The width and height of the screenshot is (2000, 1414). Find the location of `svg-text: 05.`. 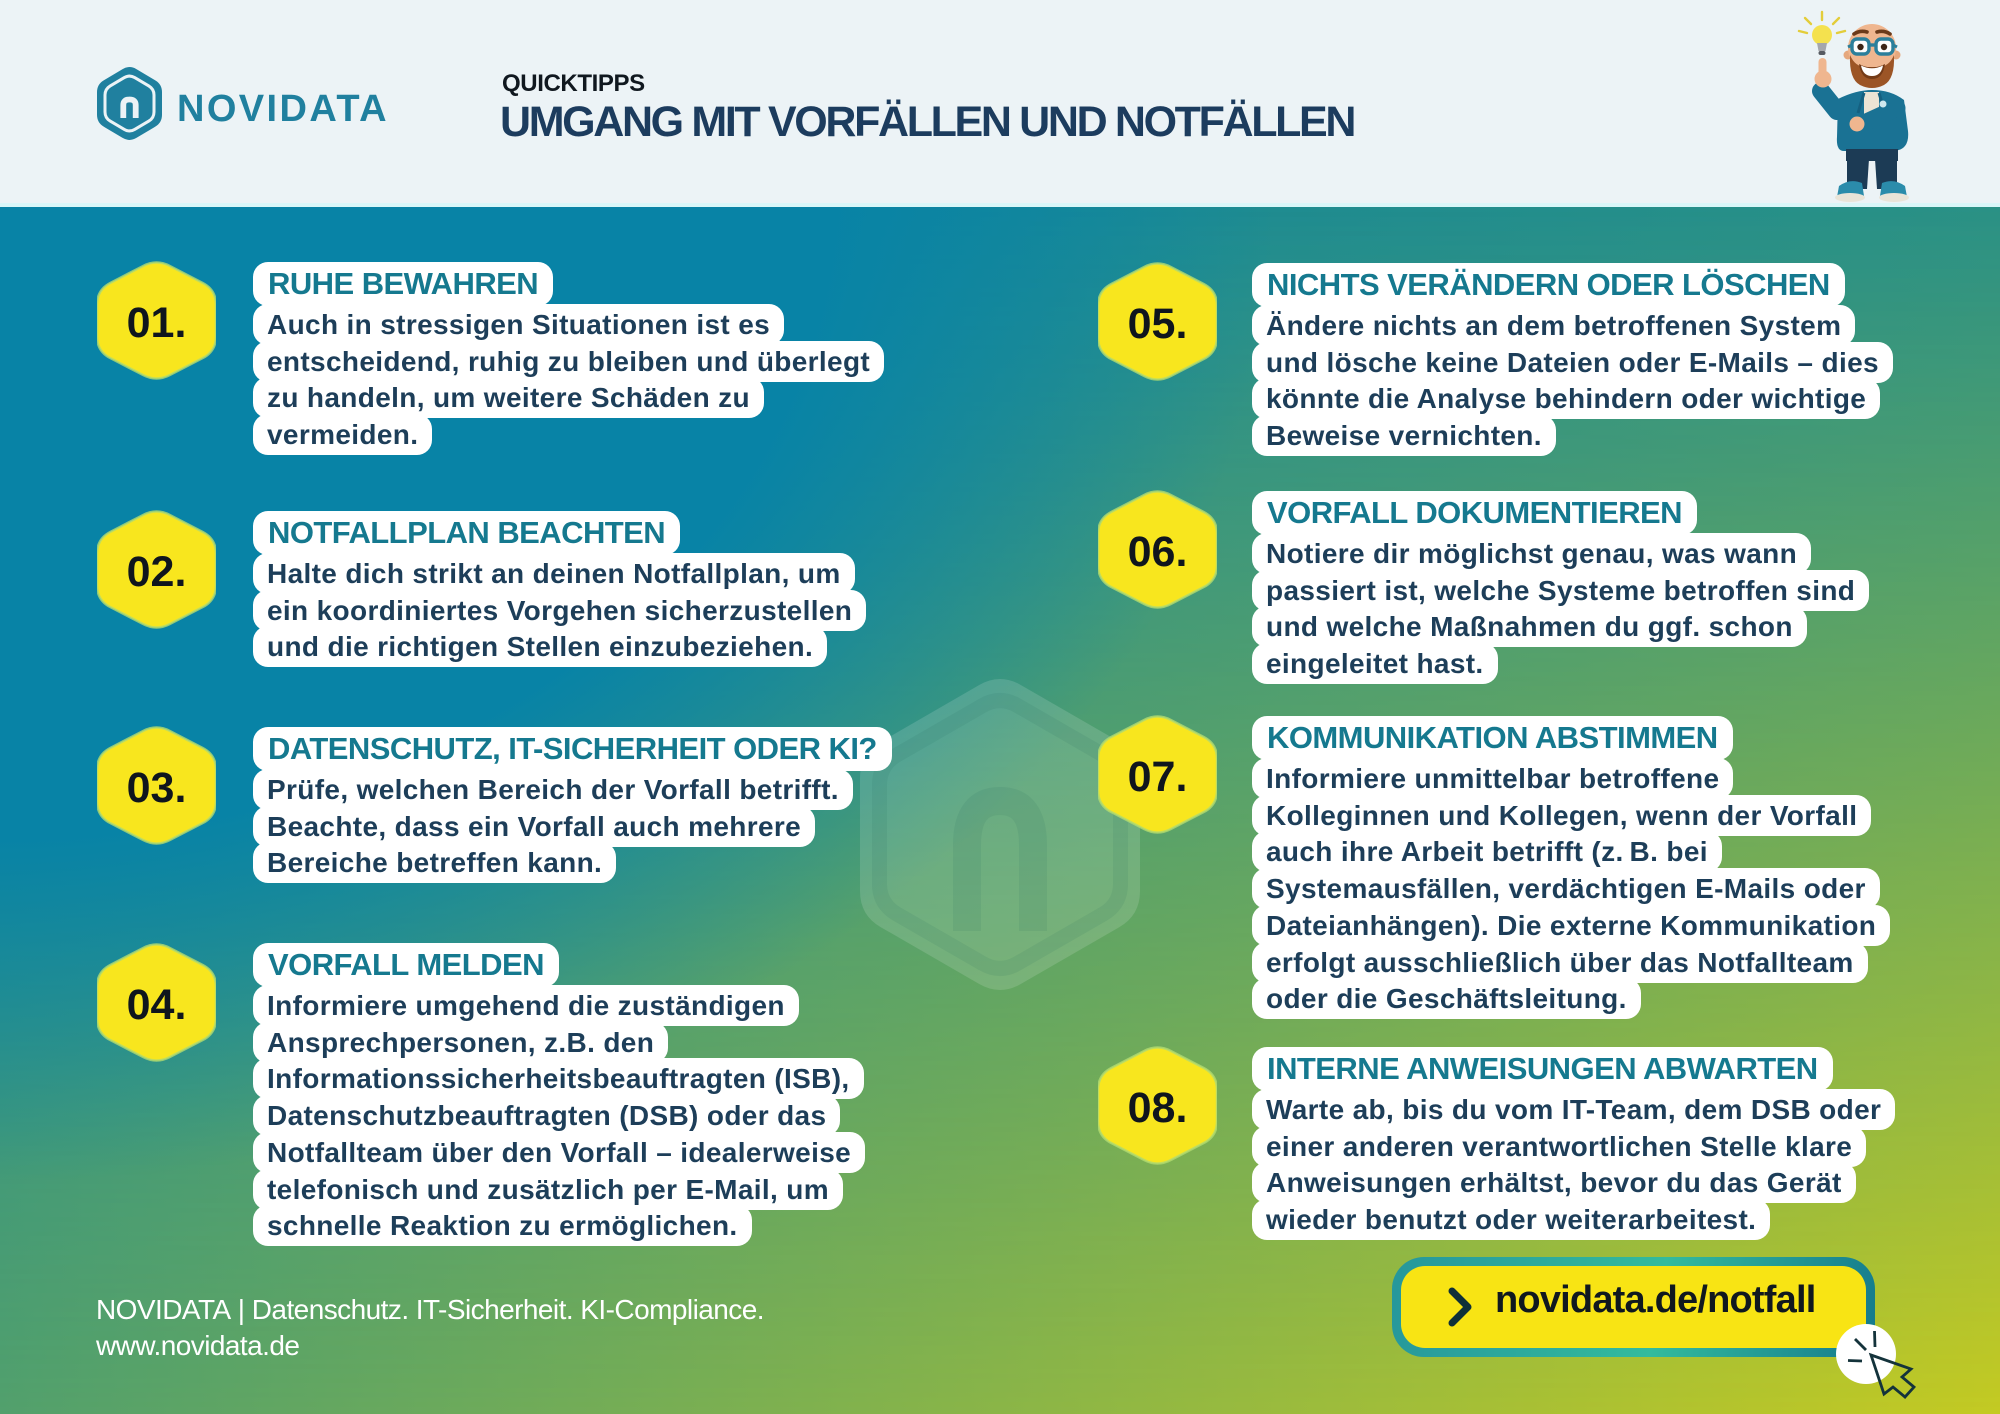

svg-text: 05. is located at coordinates (1158, 324).